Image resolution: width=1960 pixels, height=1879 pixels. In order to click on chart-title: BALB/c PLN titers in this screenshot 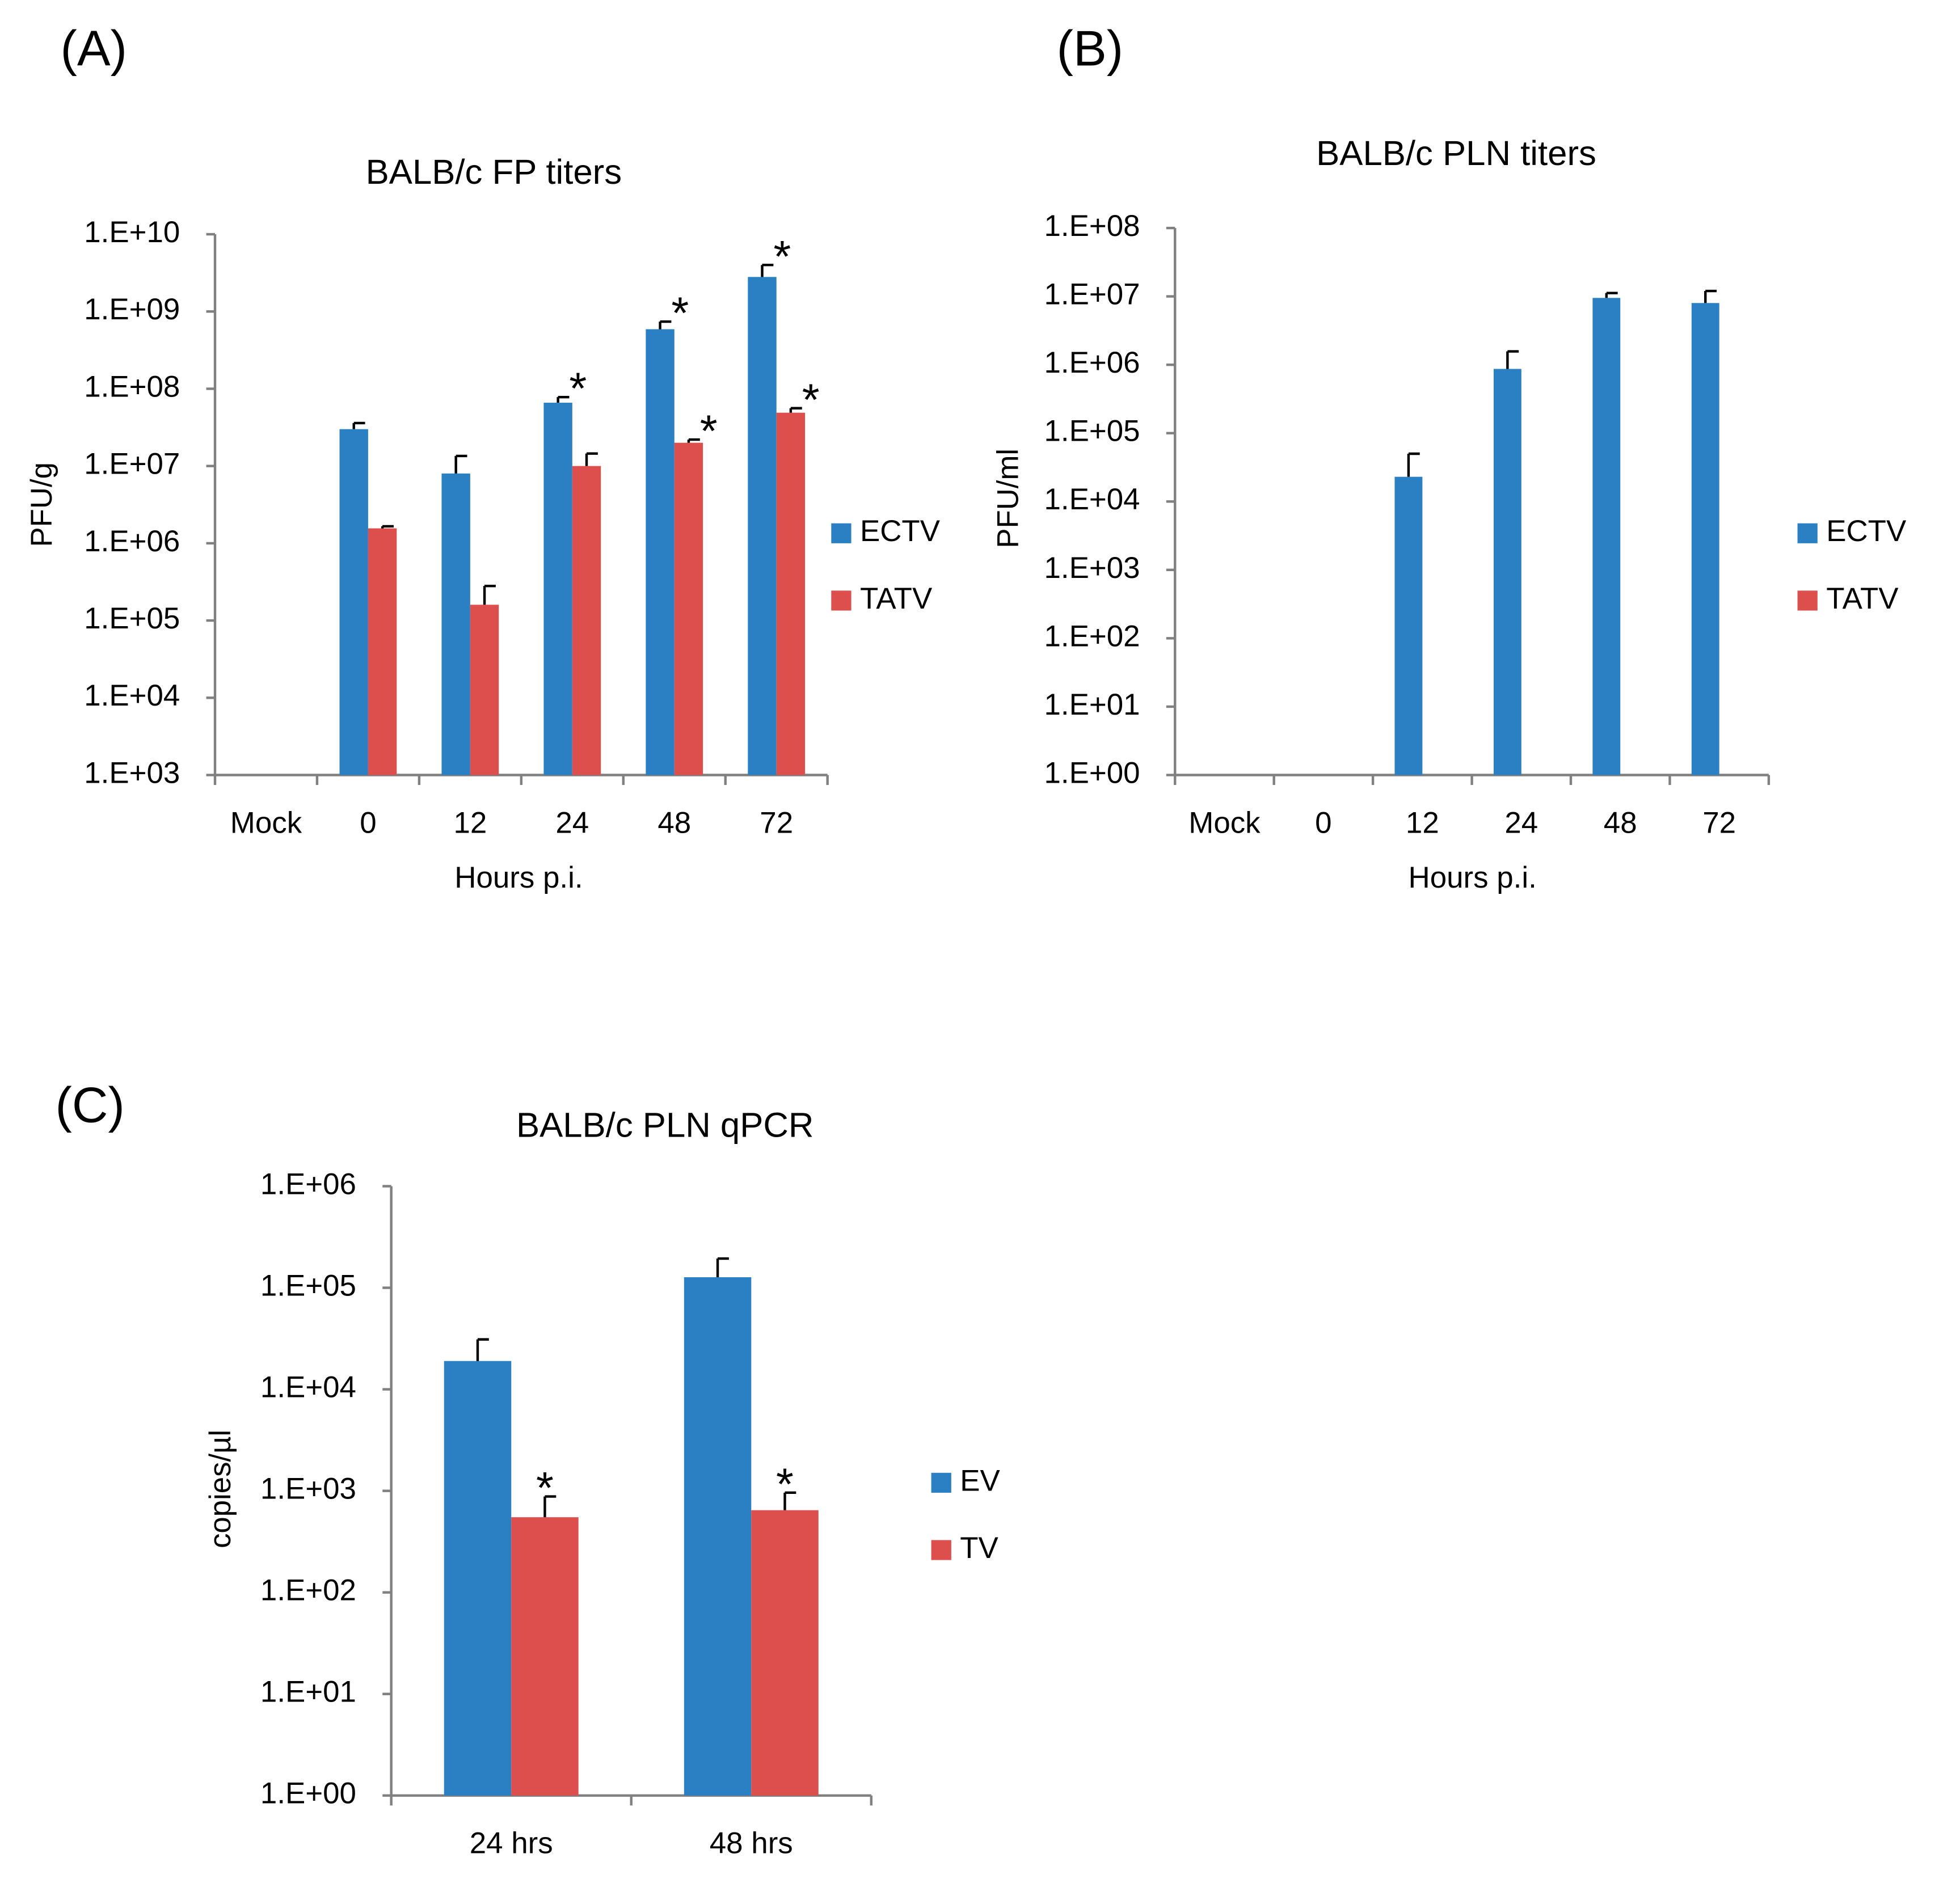, I will do `click(1456, 153)`.